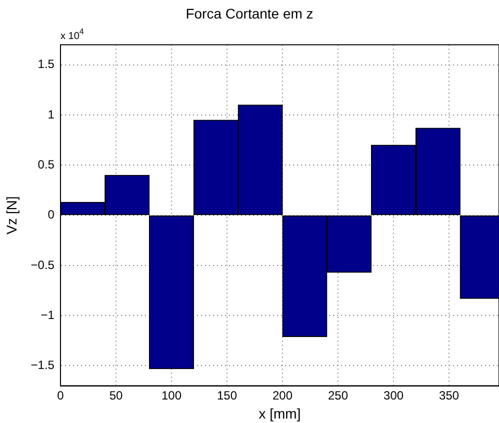 The image size is (499, 423). What do you see at coordinates (46, 64) in the screenshot?
I see `y-tick-label: 1.5` at bounding box center [46, 64].